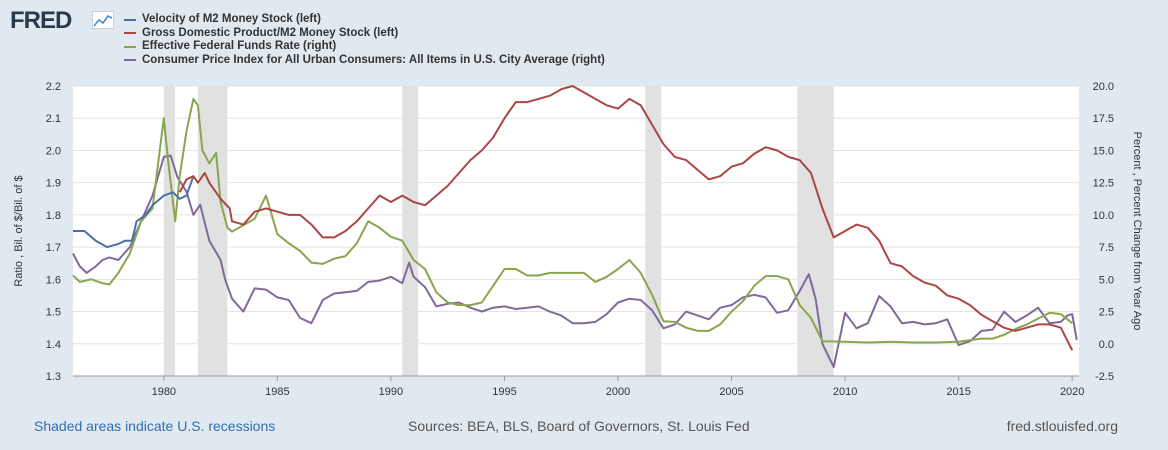 This screenshot has height=450, width=1168. I want to click on y-left-tick-label-6: 1.9, so click(53, 184).